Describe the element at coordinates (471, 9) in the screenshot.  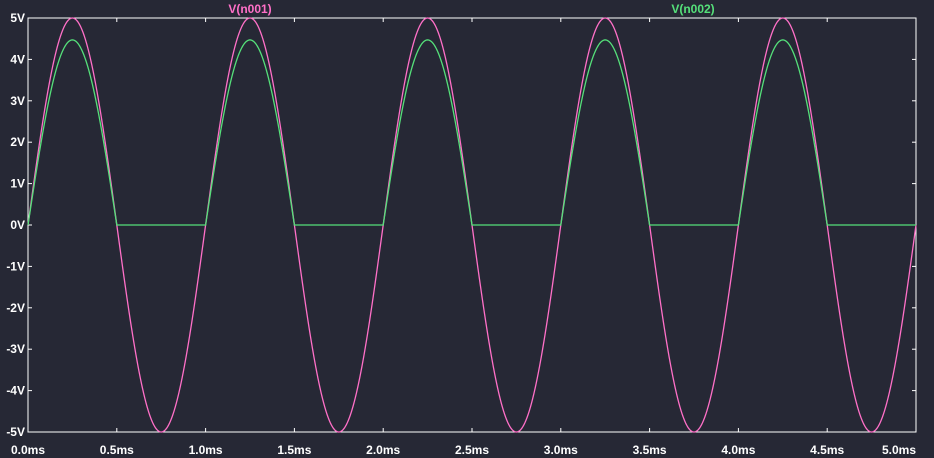
I see `legend: V(n001) V(n002)` at that location.